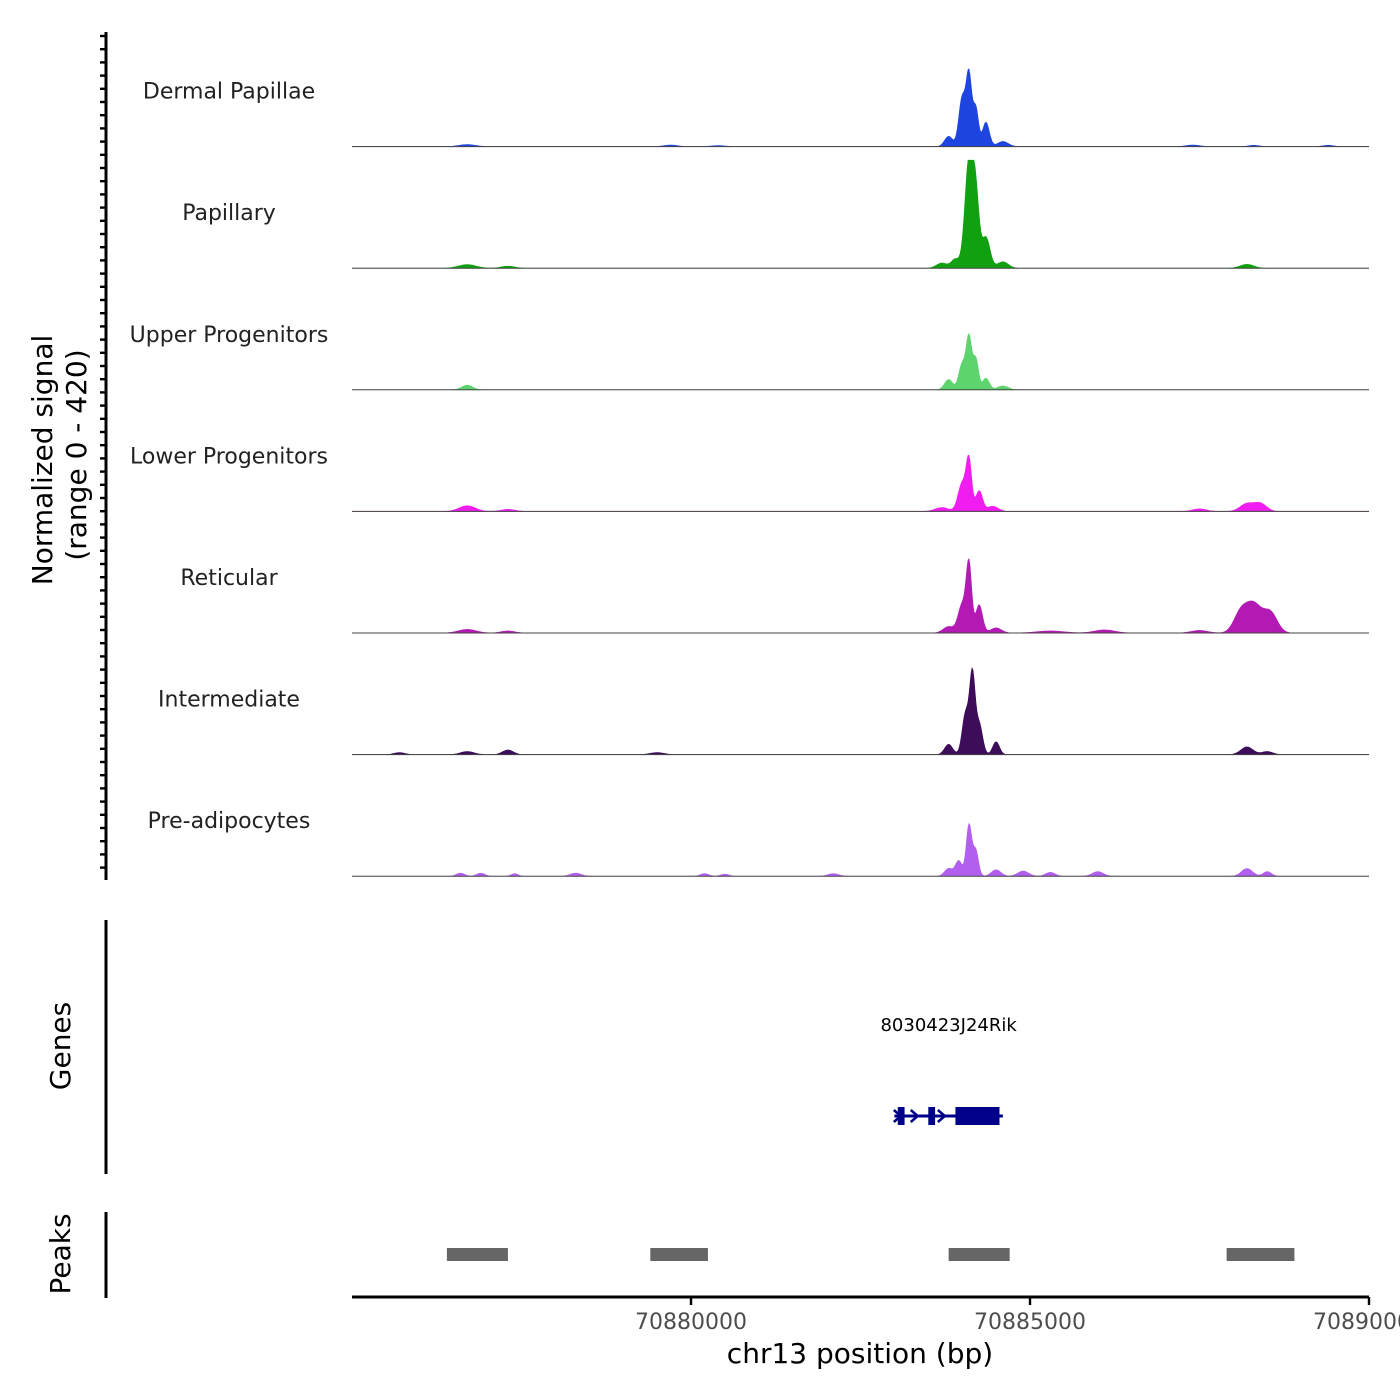  Describe the element at coordinates (60, 1253) in the screenshot. I see `peaks-track-title: Peaks` at that location.